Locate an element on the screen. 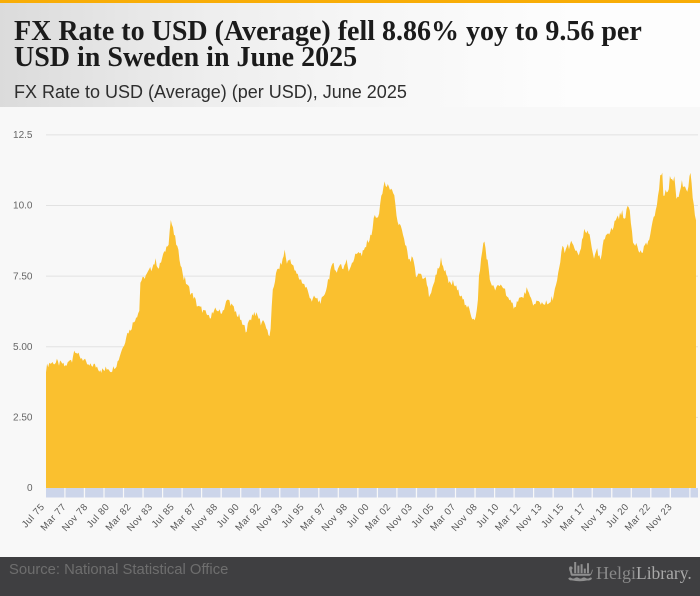 The height and width of the screenshot is (596, 700). svg-text: 10.0 is located at coordinates (23, 206).